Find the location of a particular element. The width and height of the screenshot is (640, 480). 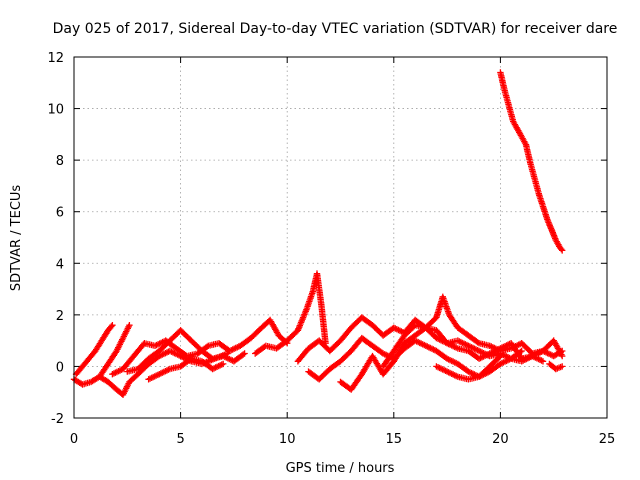

y-tick-label: 6 is located at coordinates (60, 213).